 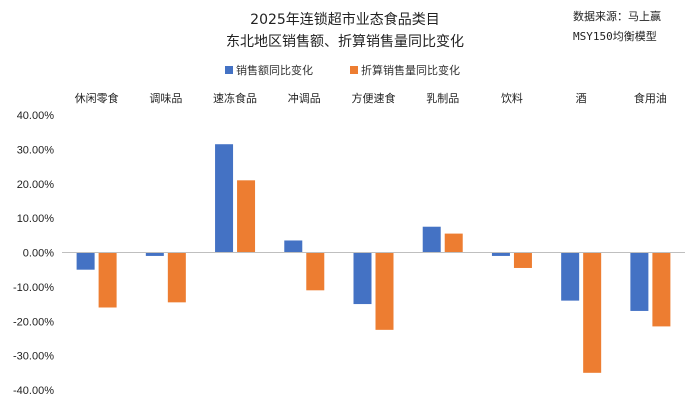 What do you see at coordinates (515, 384) in the screenshot?
I see `watermark-brand: 搜狐号` at bounding box center [515, 384].